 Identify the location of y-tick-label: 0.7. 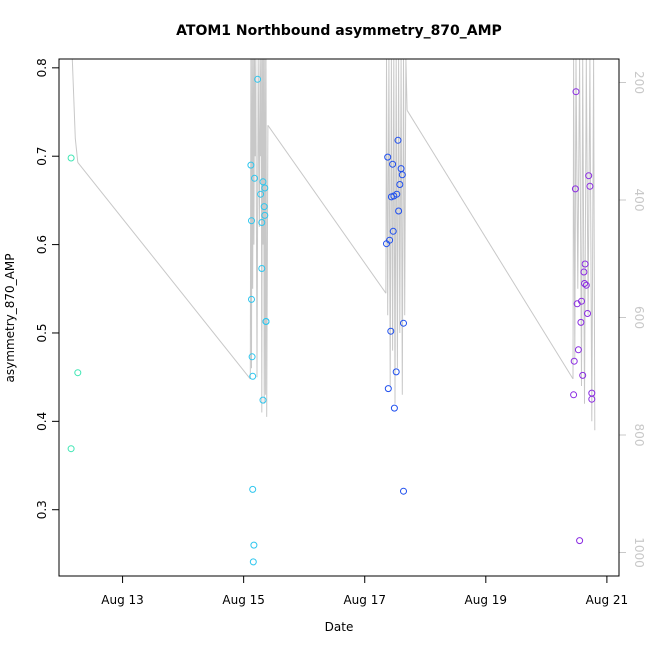
(42, 156).